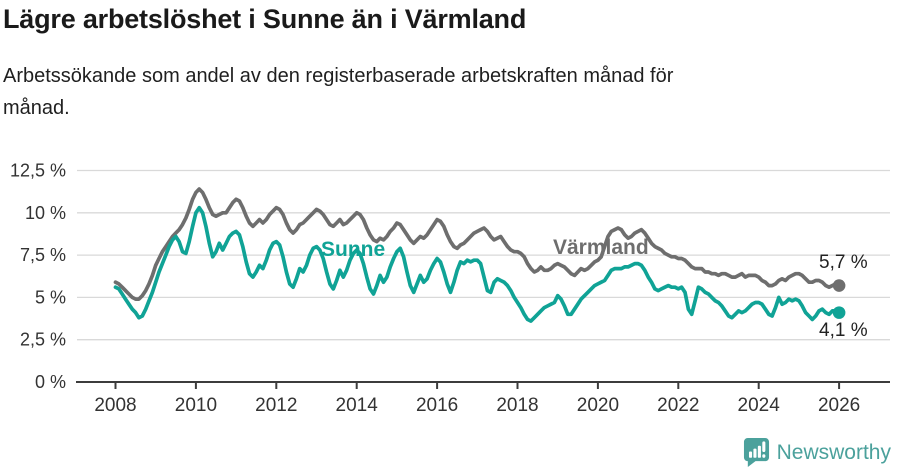 The image size is (900, 474). I want to click on page-title: Lägre arbetslöshet i Sunne än i Värmland, so click(265, 19).